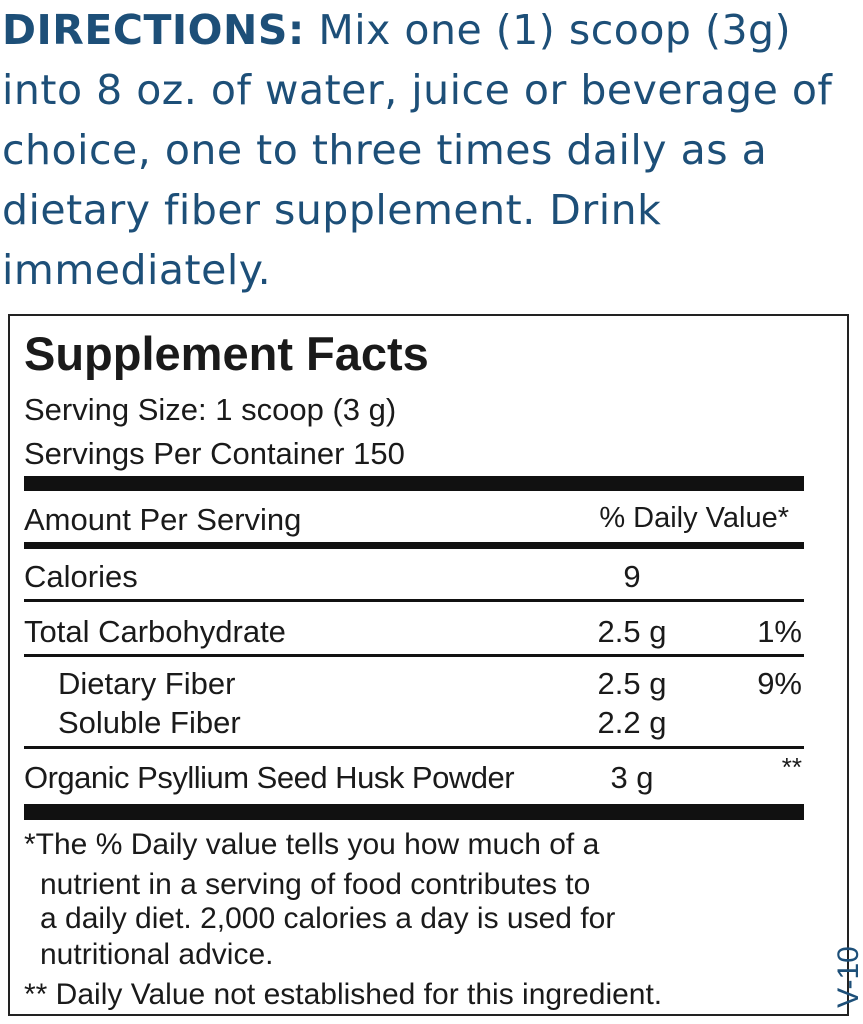 The image size is (863, 1024). I want to click on row-name: Dietary Fiber, so click(147, 683).